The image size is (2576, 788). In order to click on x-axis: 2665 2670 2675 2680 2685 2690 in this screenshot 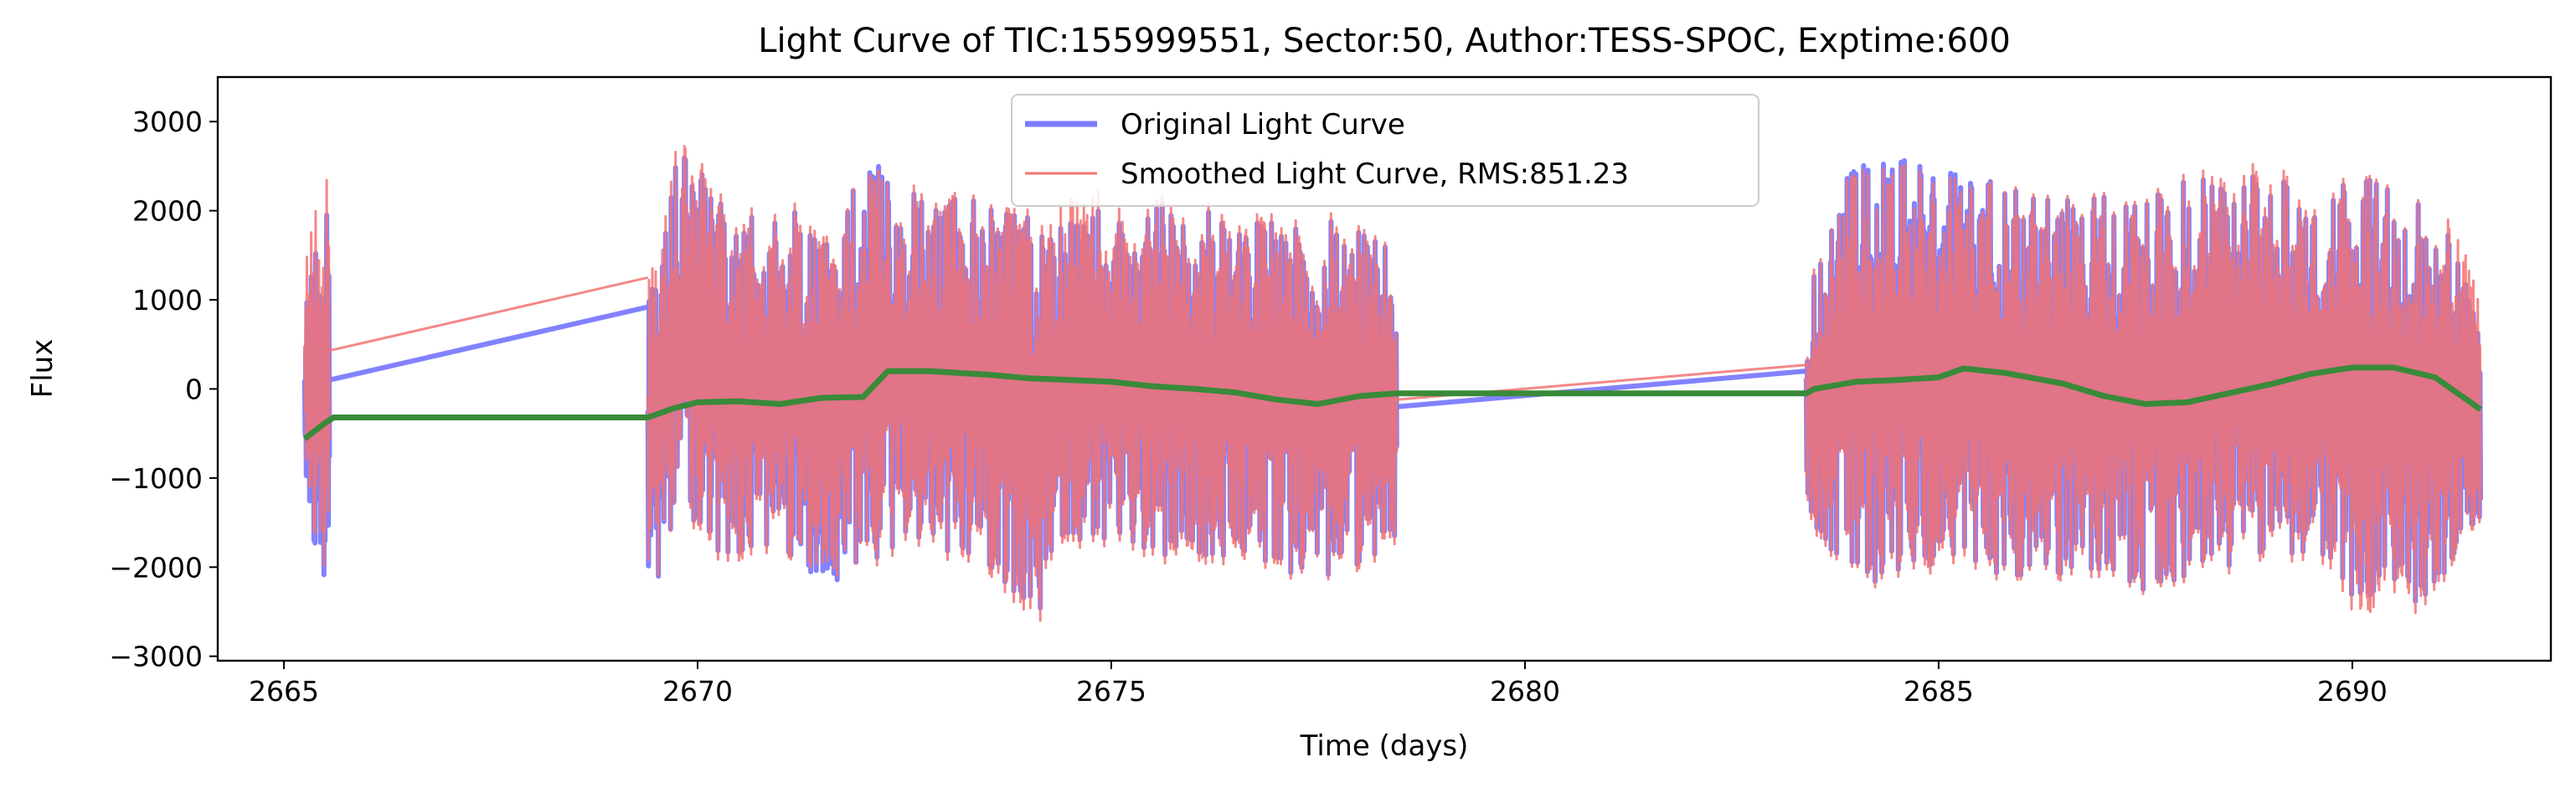, I will do `click(1318, 684)`.